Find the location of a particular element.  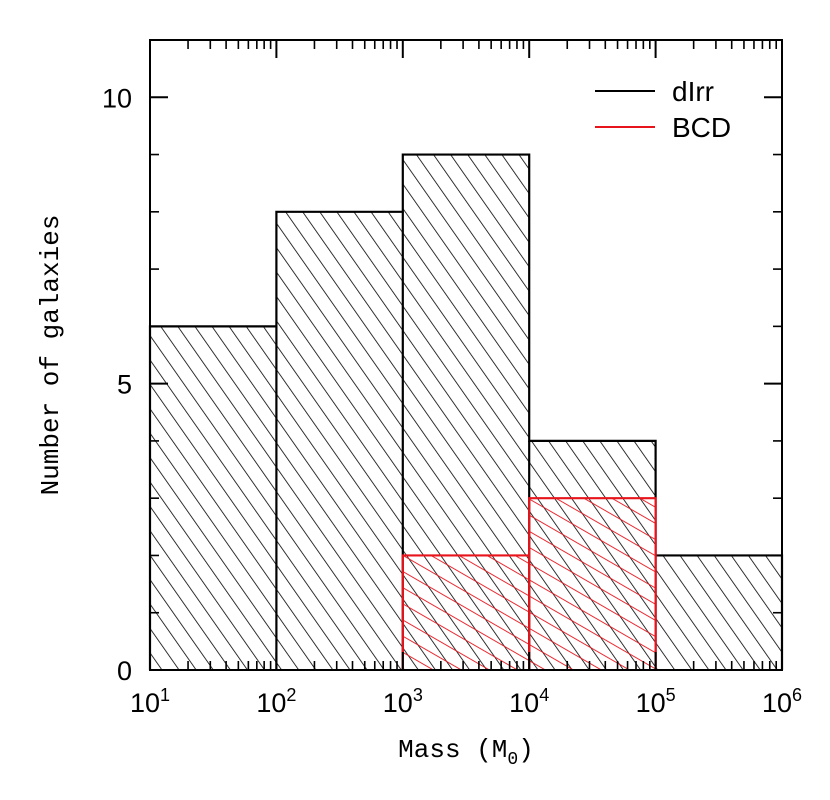

series-bcd is located at coordinates (529, 583).